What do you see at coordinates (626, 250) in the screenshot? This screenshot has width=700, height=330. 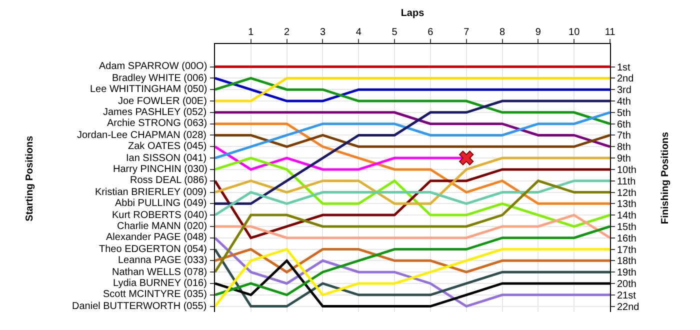 I see `y-tick-label: 17th` at bounding box center [626, 250].